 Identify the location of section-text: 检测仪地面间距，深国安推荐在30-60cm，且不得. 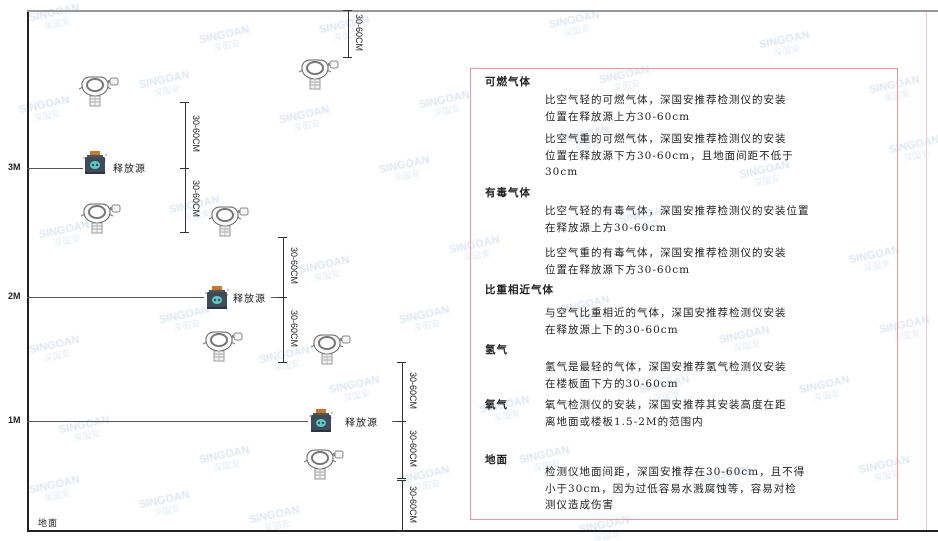
(675, 472).